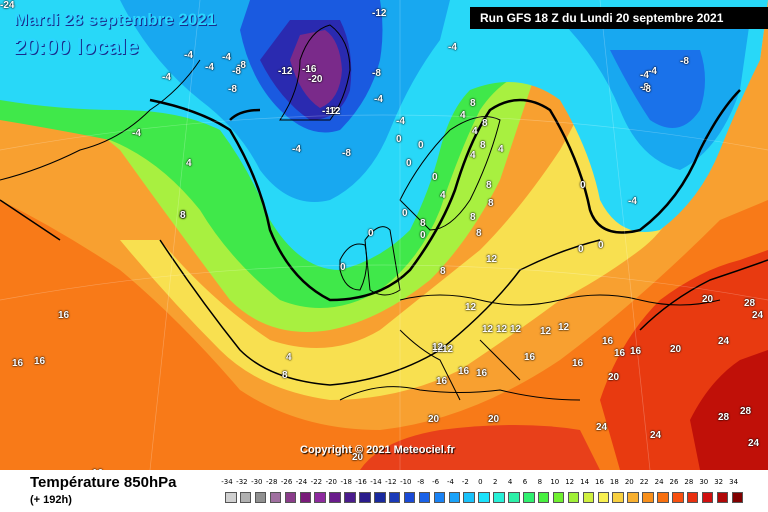 The image size is (768, 512). What do you see at coordinates (599, 482) in the screenshot?
I see `legend-tick: 16` at bounding box center [599, 482].